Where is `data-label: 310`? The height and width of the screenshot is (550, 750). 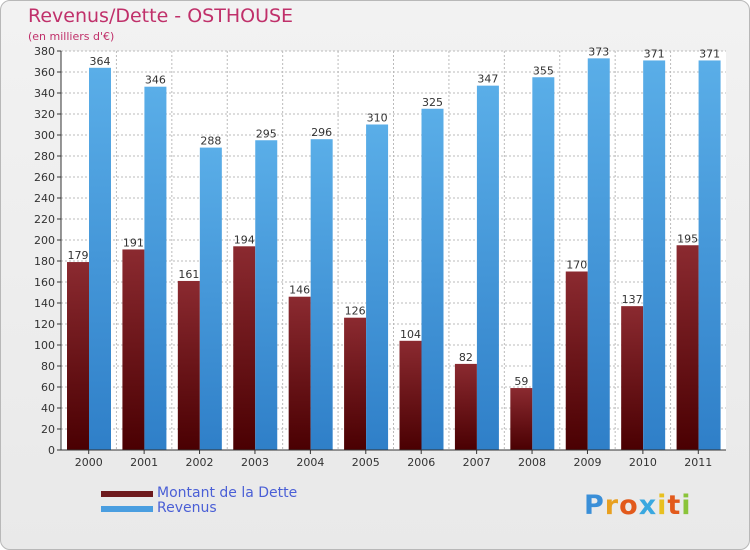 data-label: 310 is located at coordinates (377, 118).